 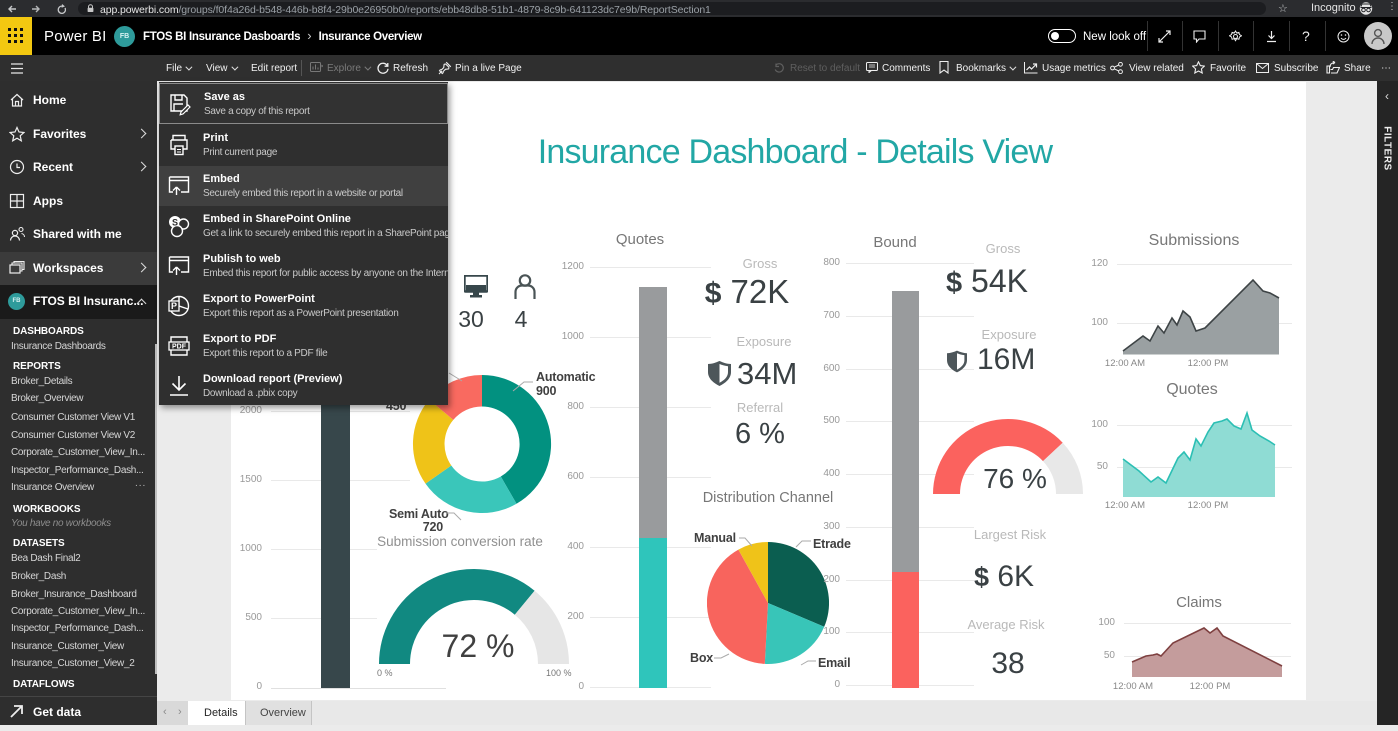 I want to click on svg-text: PDF, so click(x=179, y=347).